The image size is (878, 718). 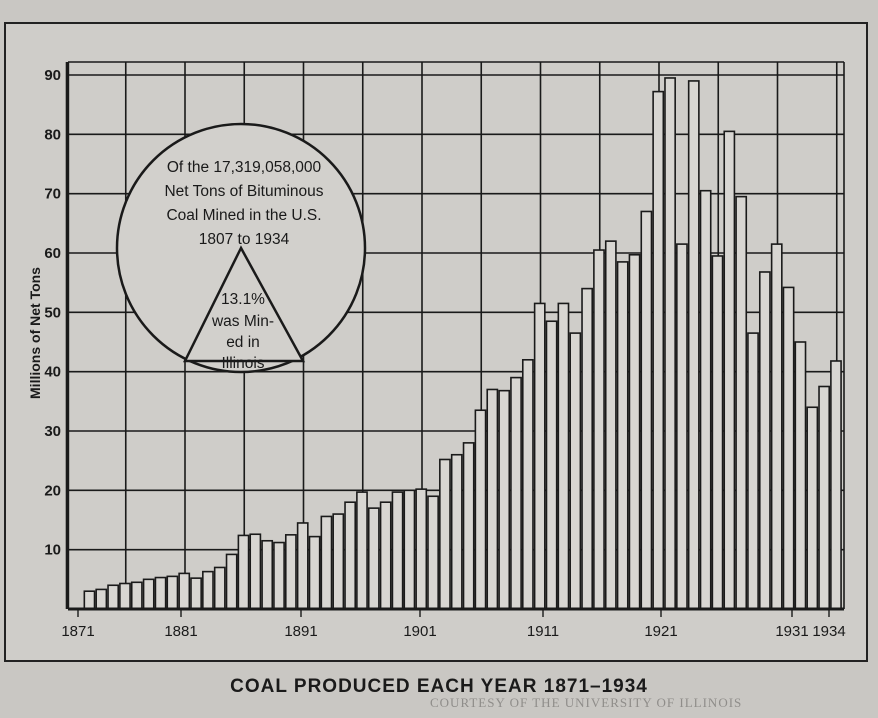 What do you see at coordinates (77, 631) in the screenshot?
I see `x-tick-label: 1871` at bounding box center [77, 631].